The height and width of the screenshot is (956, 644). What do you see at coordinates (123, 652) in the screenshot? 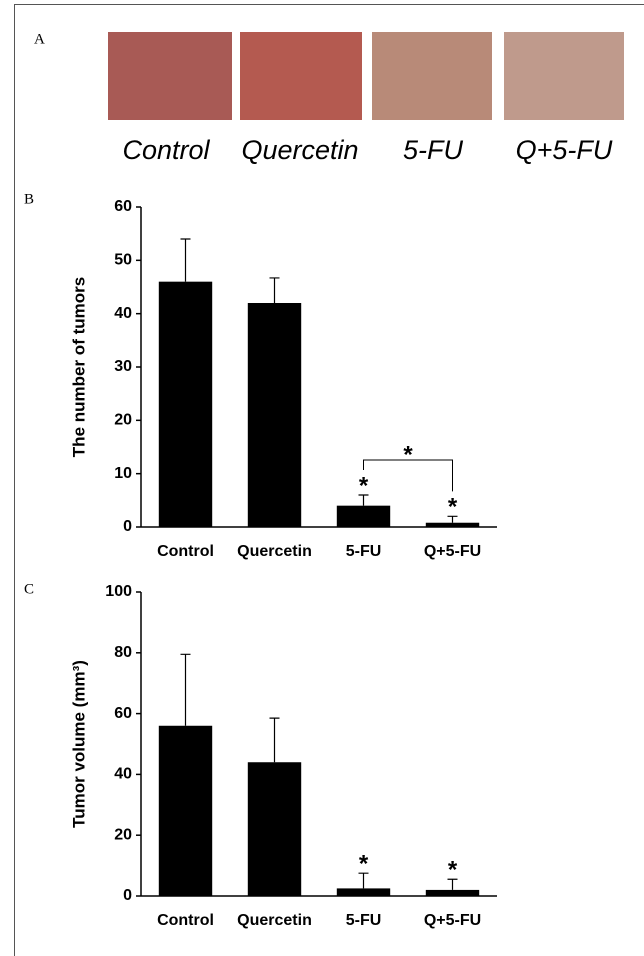
I see `y-tick-label: 80` at bounding box center [123, 652].